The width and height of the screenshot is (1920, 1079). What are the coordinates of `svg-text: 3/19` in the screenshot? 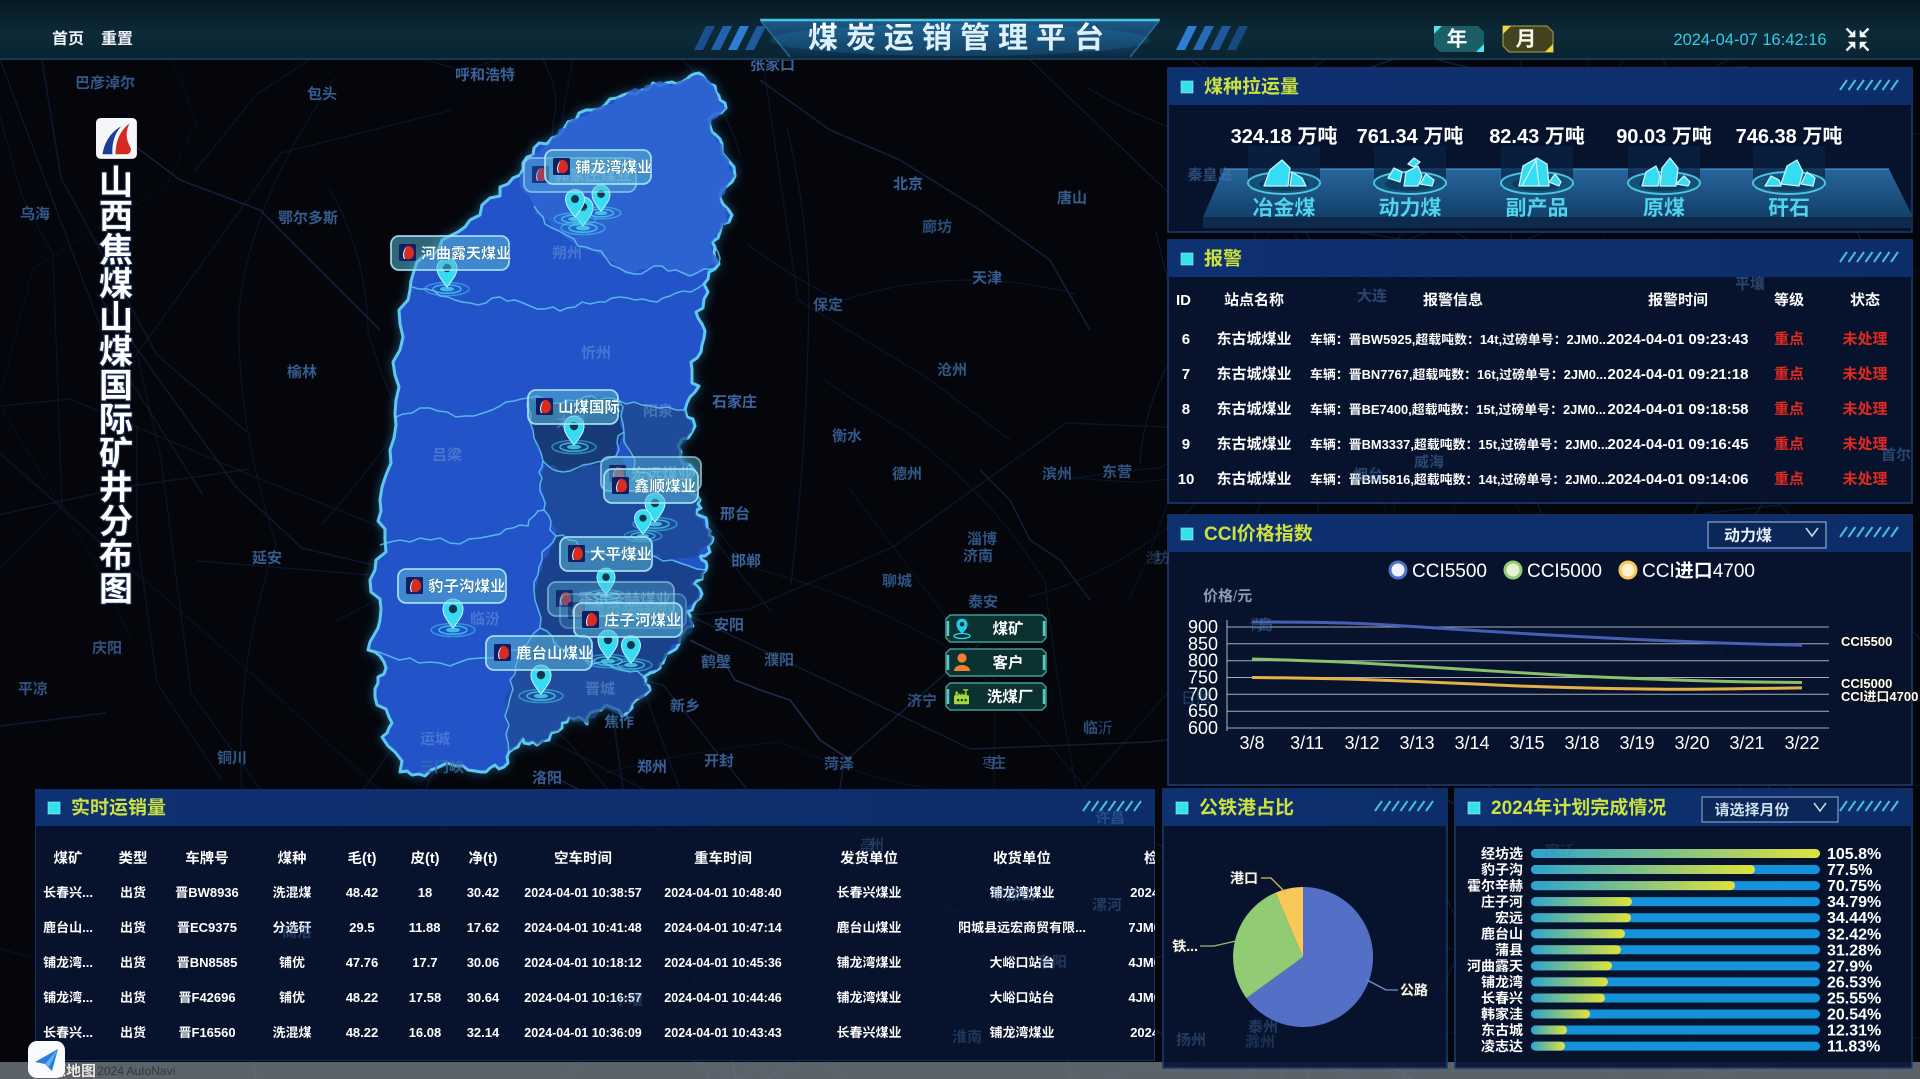 It's located at (1636, 743).